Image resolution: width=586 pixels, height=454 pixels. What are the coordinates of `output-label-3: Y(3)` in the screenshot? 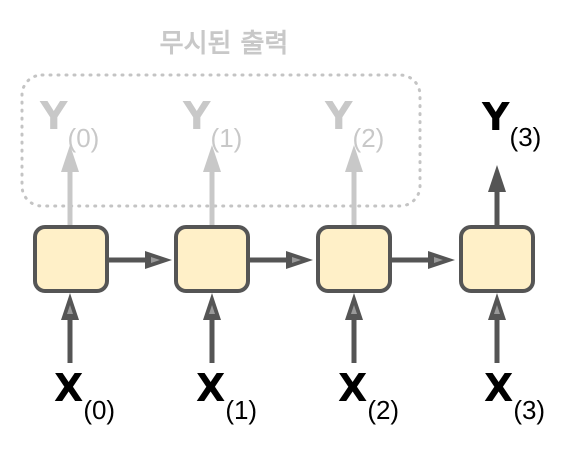 It's located at (511, 123).